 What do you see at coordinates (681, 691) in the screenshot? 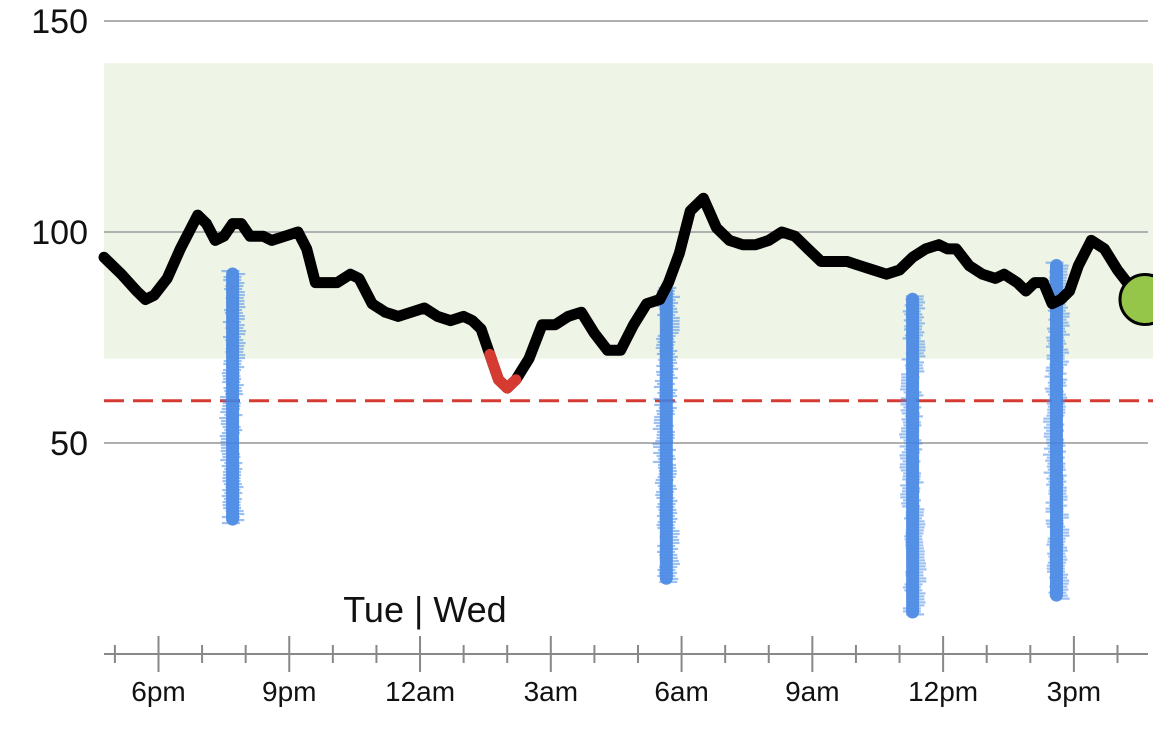
I see `x-tick-label: 6am` at bounding box center [681, 691].